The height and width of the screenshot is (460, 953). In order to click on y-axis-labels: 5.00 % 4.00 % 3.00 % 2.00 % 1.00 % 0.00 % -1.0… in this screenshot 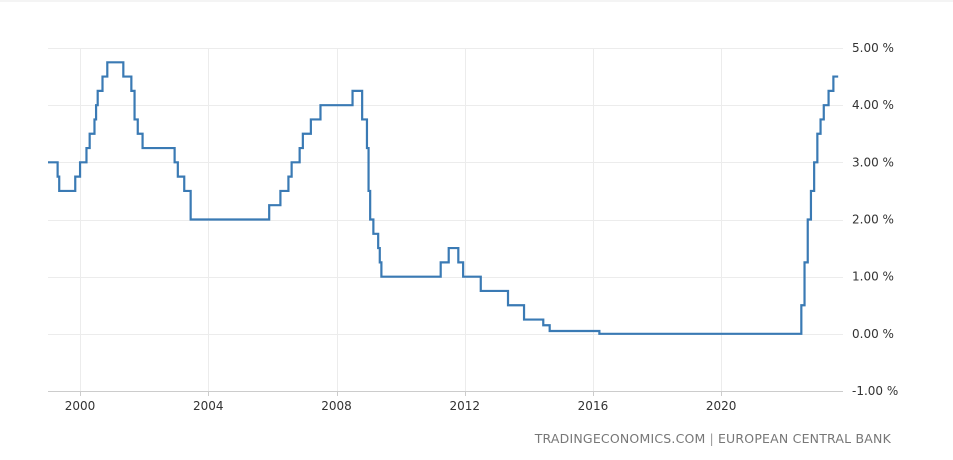, I will do `click(875, 219)`.